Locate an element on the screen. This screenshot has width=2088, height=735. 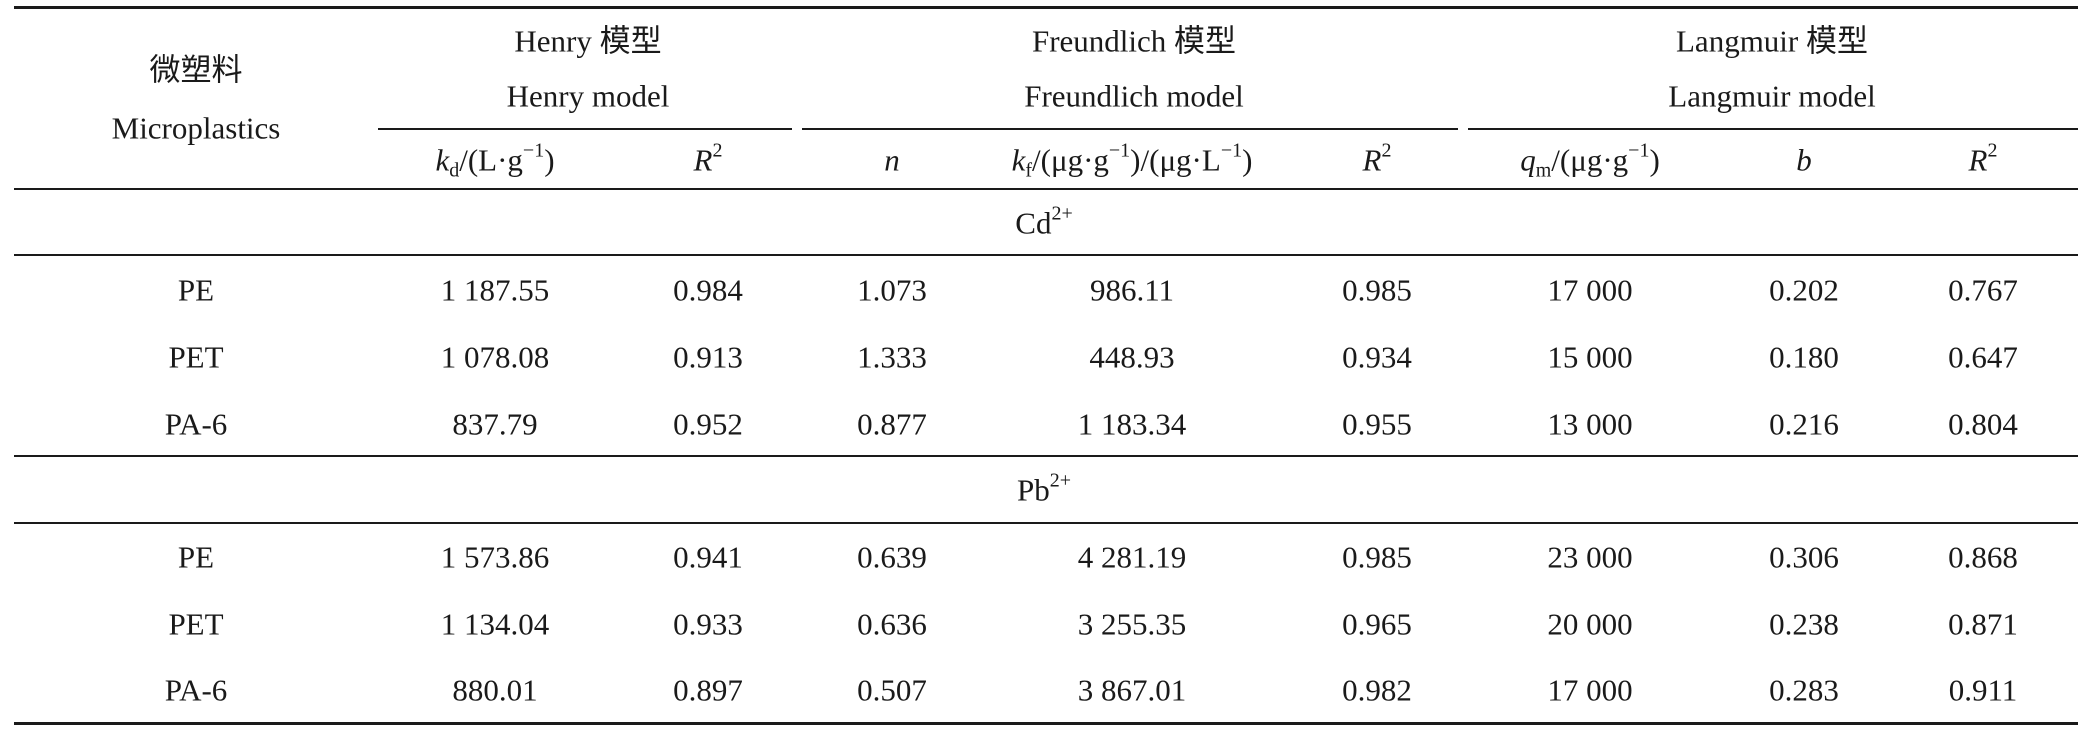
pb-row-pa6-freundlich-r2: 0.982 is located at coordinates (1377, 690).